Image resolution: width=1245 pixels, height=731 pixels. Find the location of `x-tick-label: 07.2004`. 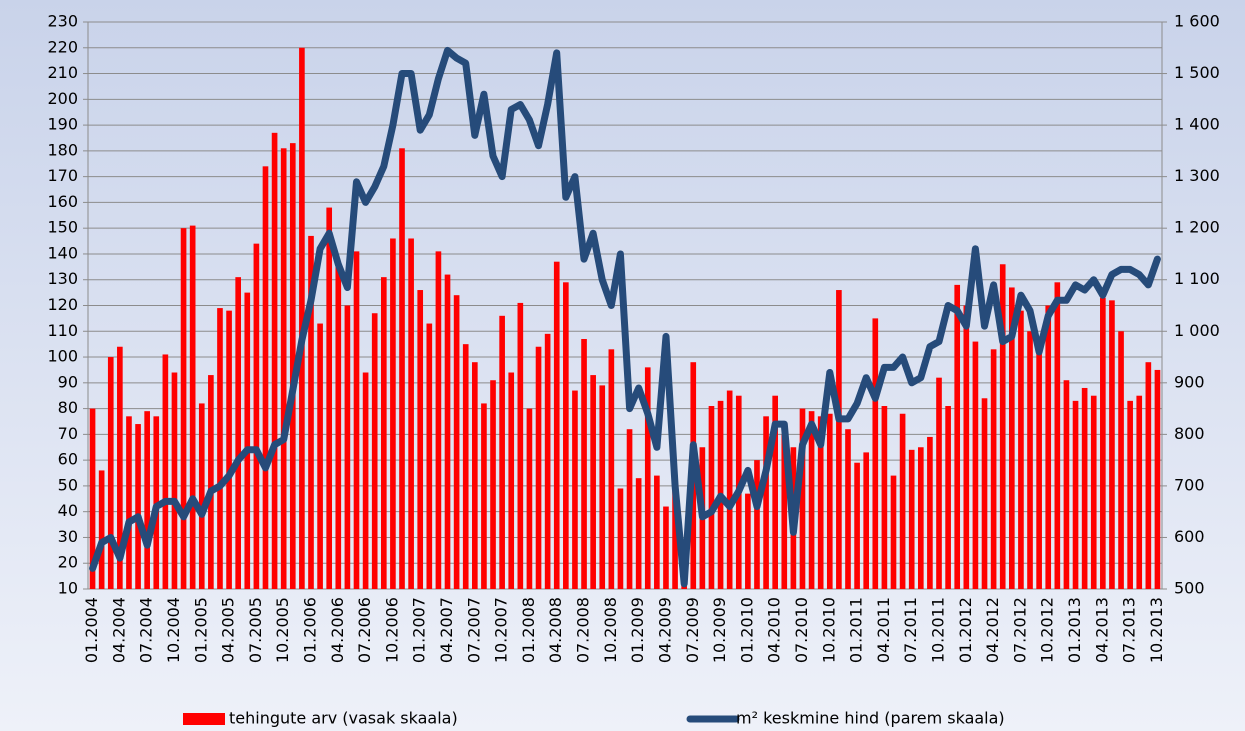

x-tick-label: 07.2004 is located at coordinates (146, 630).